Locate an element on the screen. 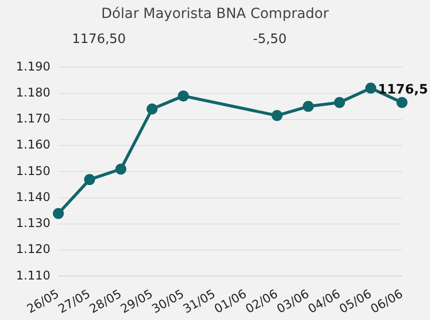 The height and width of the screenshot is (320, 430). y-tick-label: 1.180 is located at coordinates (33, 92).